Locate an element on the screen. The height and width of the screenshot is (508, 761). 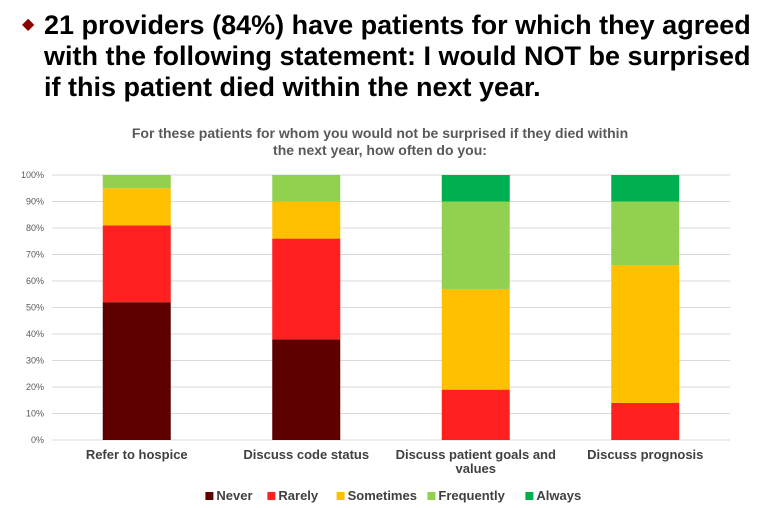
y-tick-label: 100% is located at coordinates (32, 175).